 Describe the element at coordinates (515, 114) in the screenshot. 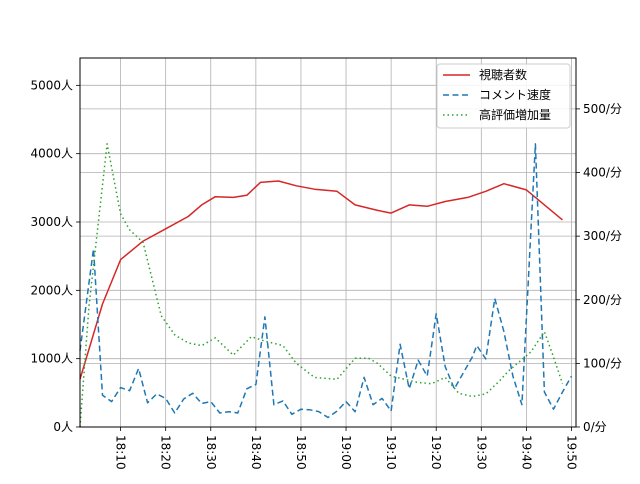

I see `legend-label-3: 高評価増加量` at that location.